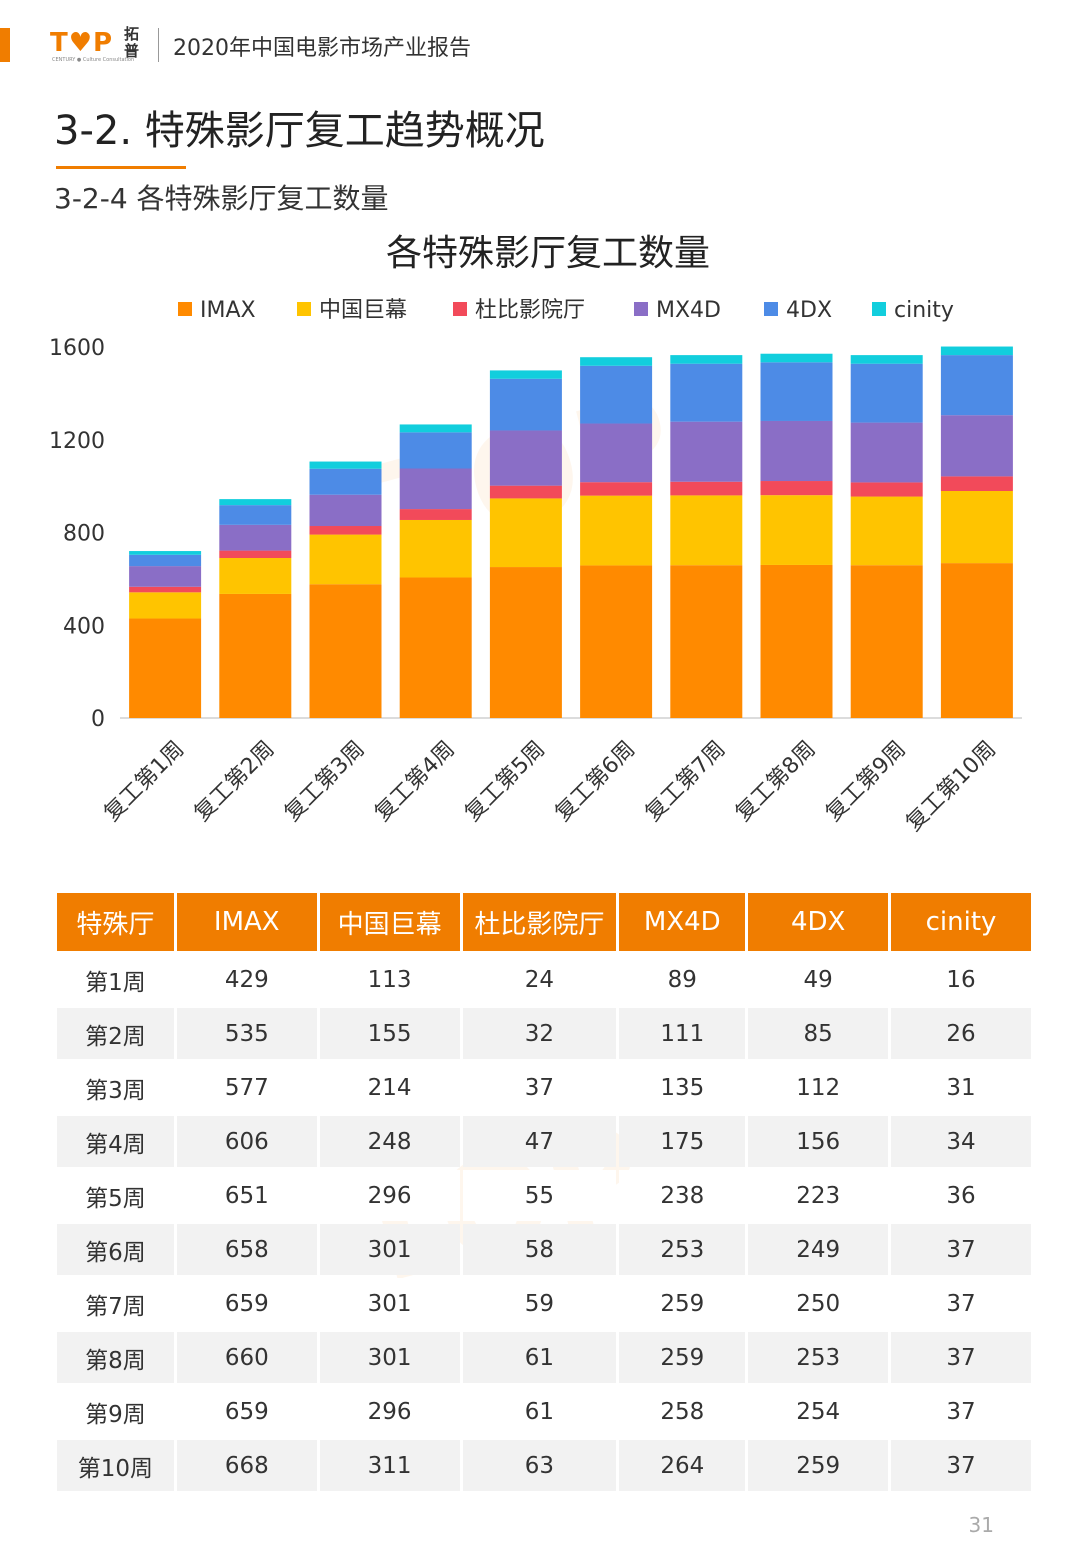 The width and height of the screenshot is (1080, 1559). Describe the element at coordinates (539, 1141) in the screenshot. I see `table-cell: 47` at that location.